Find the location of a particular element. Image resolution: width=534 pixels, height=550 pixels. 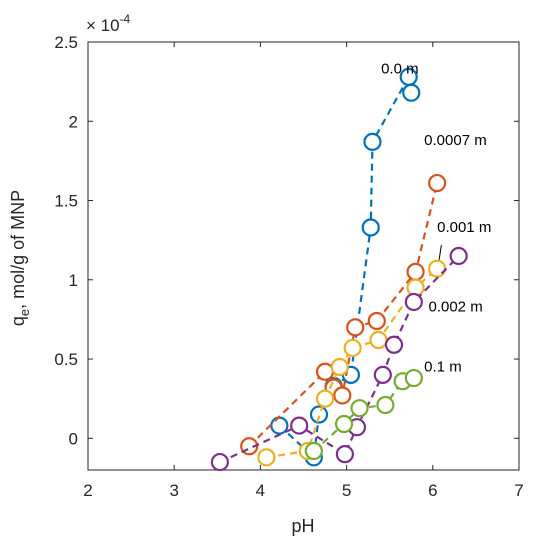

y-tick-label: 2.5 is located at coordinates (66, 42).